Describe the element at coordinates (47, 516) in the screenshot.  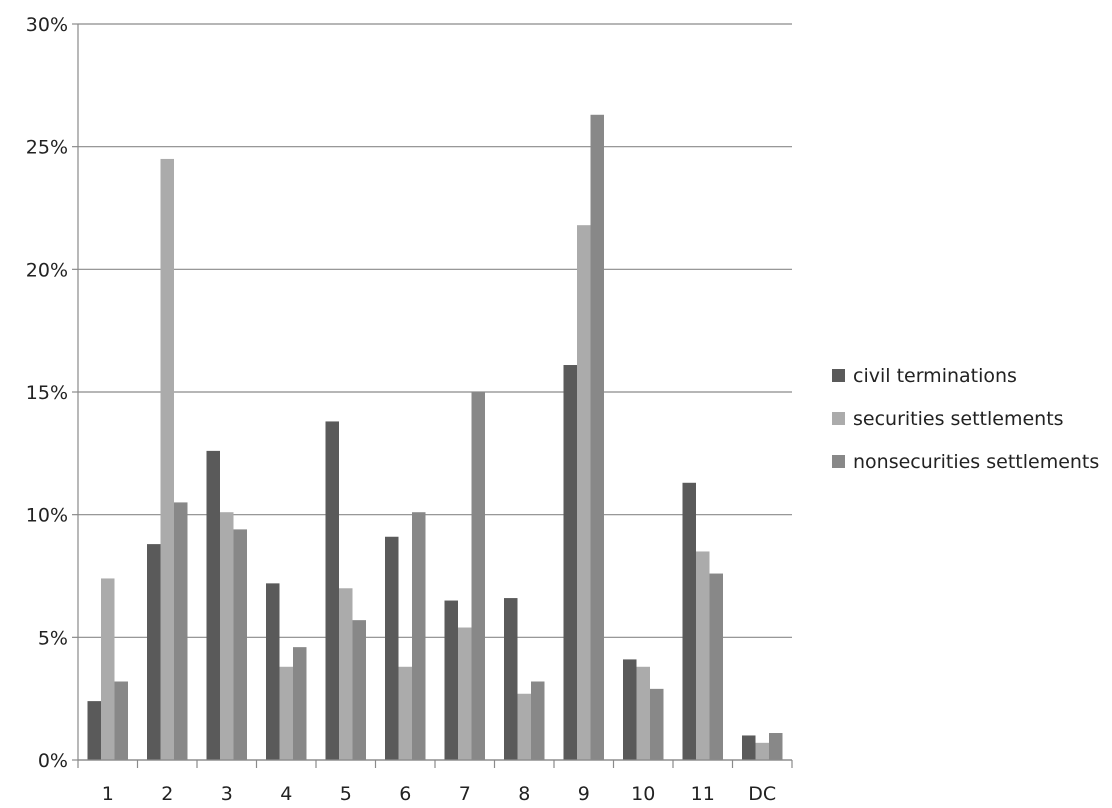
I see `y-tick-label: 10%` at that location.